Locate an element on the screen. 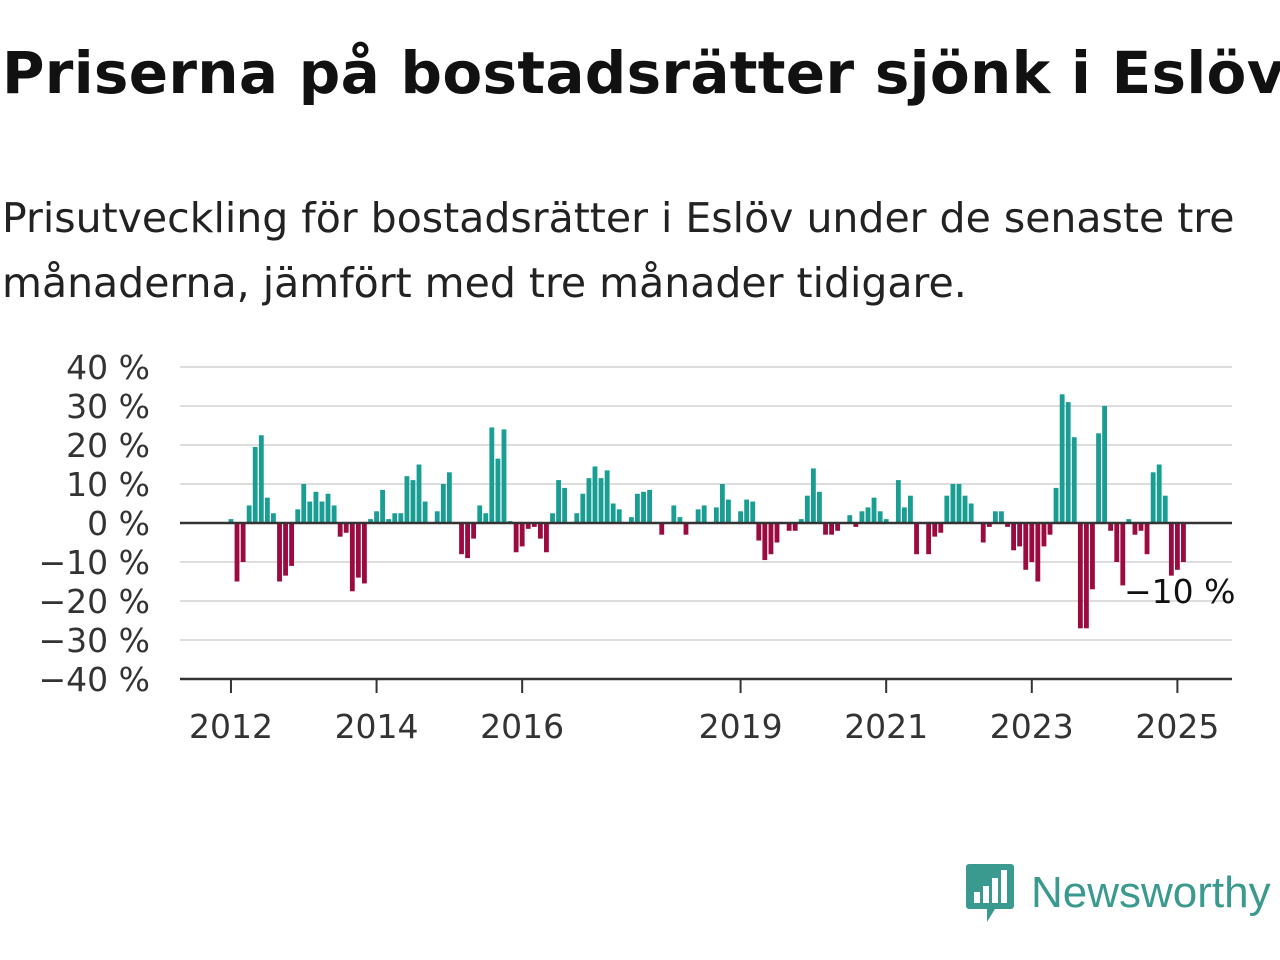 This screenshot has width=1280, height=960. x-tick-label: 2016 is located at coordinates (522, 726).